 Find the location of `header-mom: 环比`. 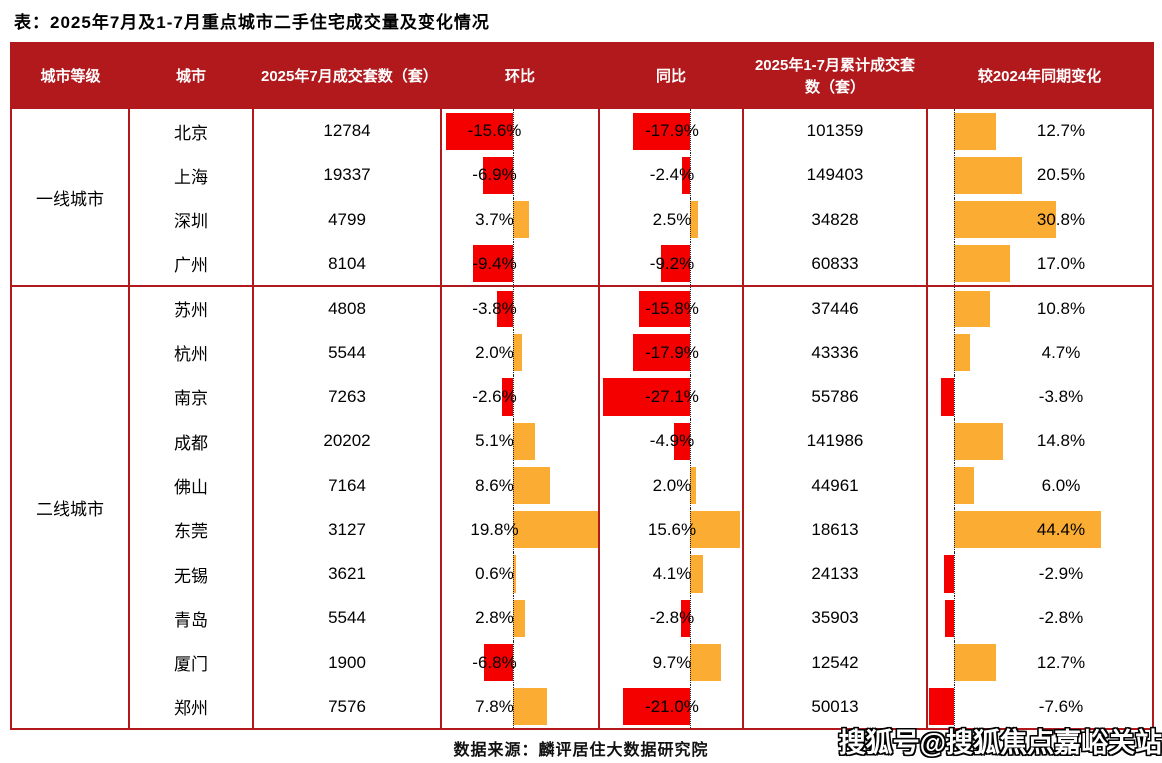

header-mom: 环比 is located at coordinates (520, 76).